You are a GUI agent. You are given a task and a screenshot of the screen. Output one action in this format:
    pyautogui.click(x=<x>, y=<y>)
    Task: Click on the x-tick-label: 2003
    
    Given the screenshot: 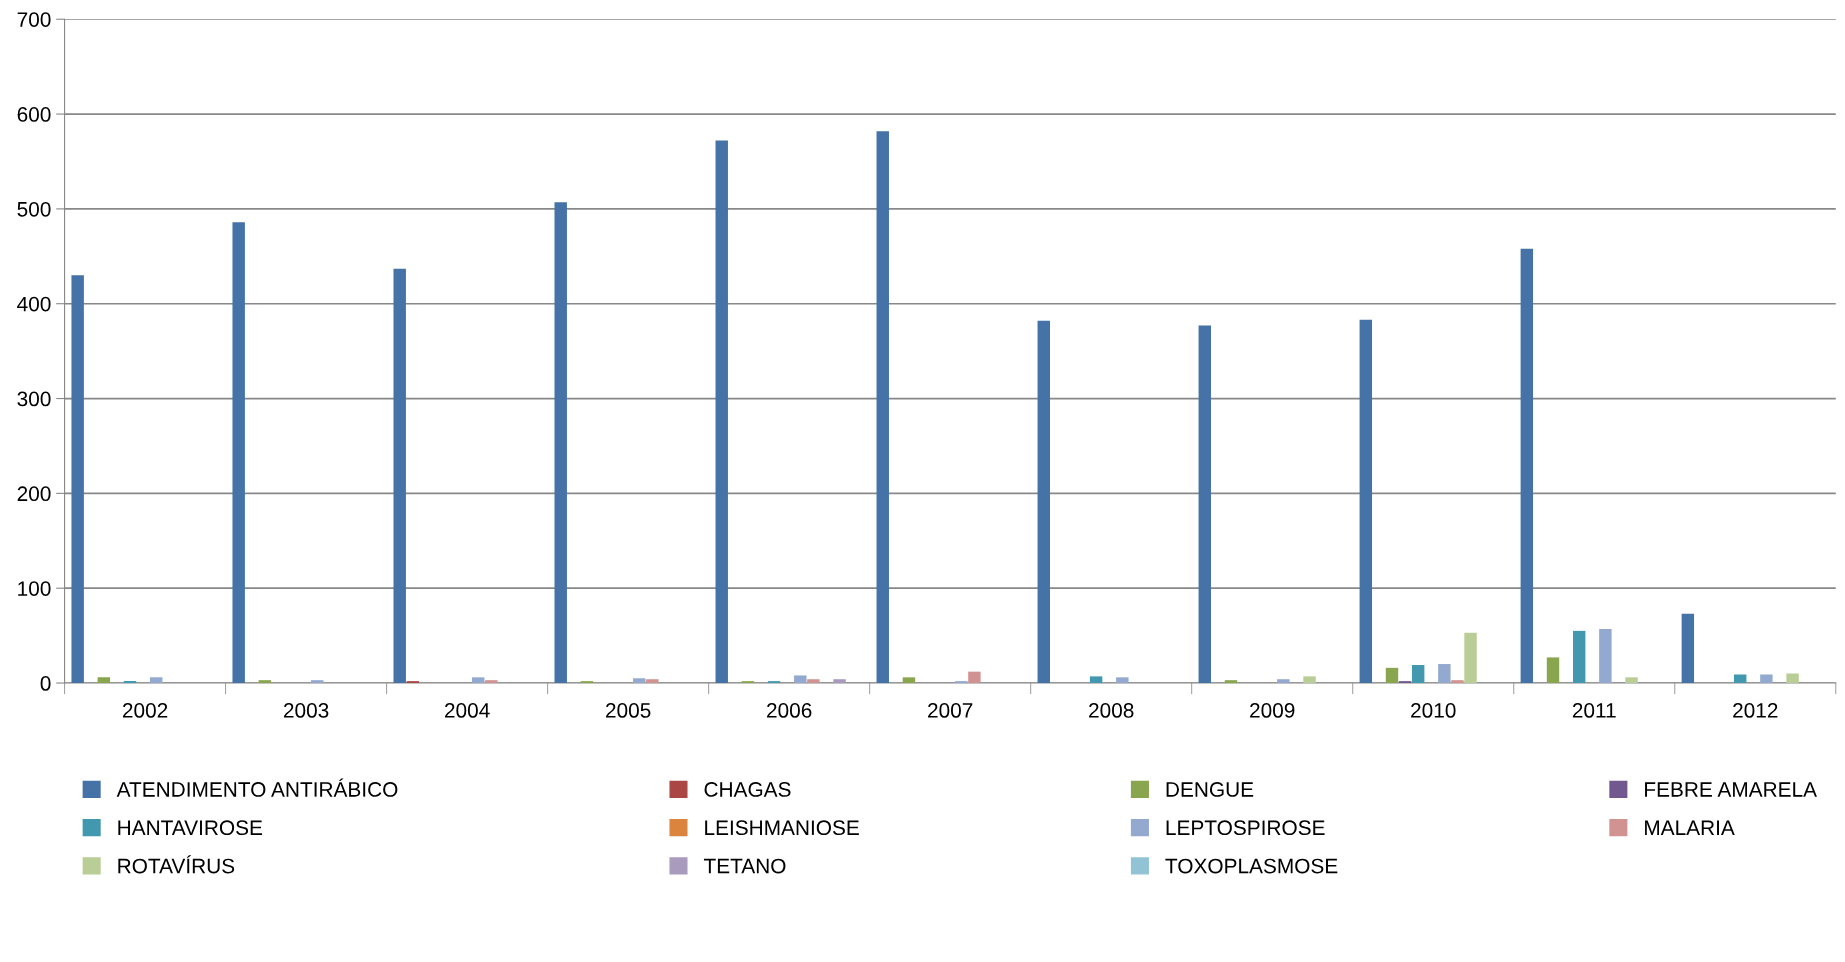 What is the action you would take?
    pyautogui.click(x=306, y=710)
    